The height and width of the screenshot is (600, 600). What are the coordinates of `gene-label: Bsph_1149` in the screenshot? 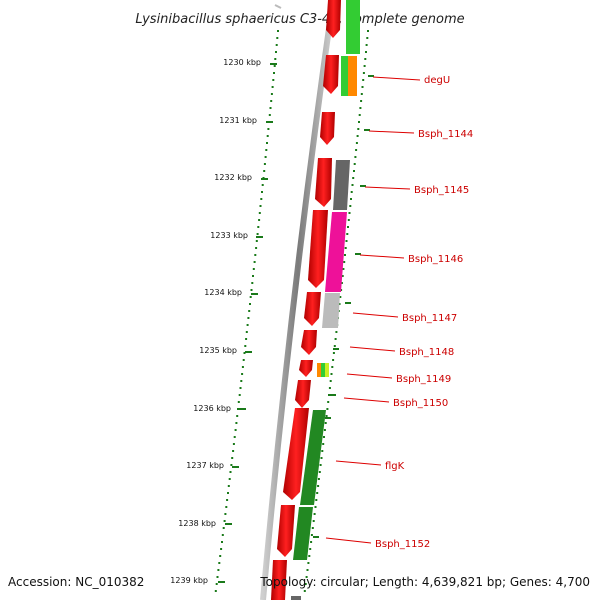 It's located at (423, 379).